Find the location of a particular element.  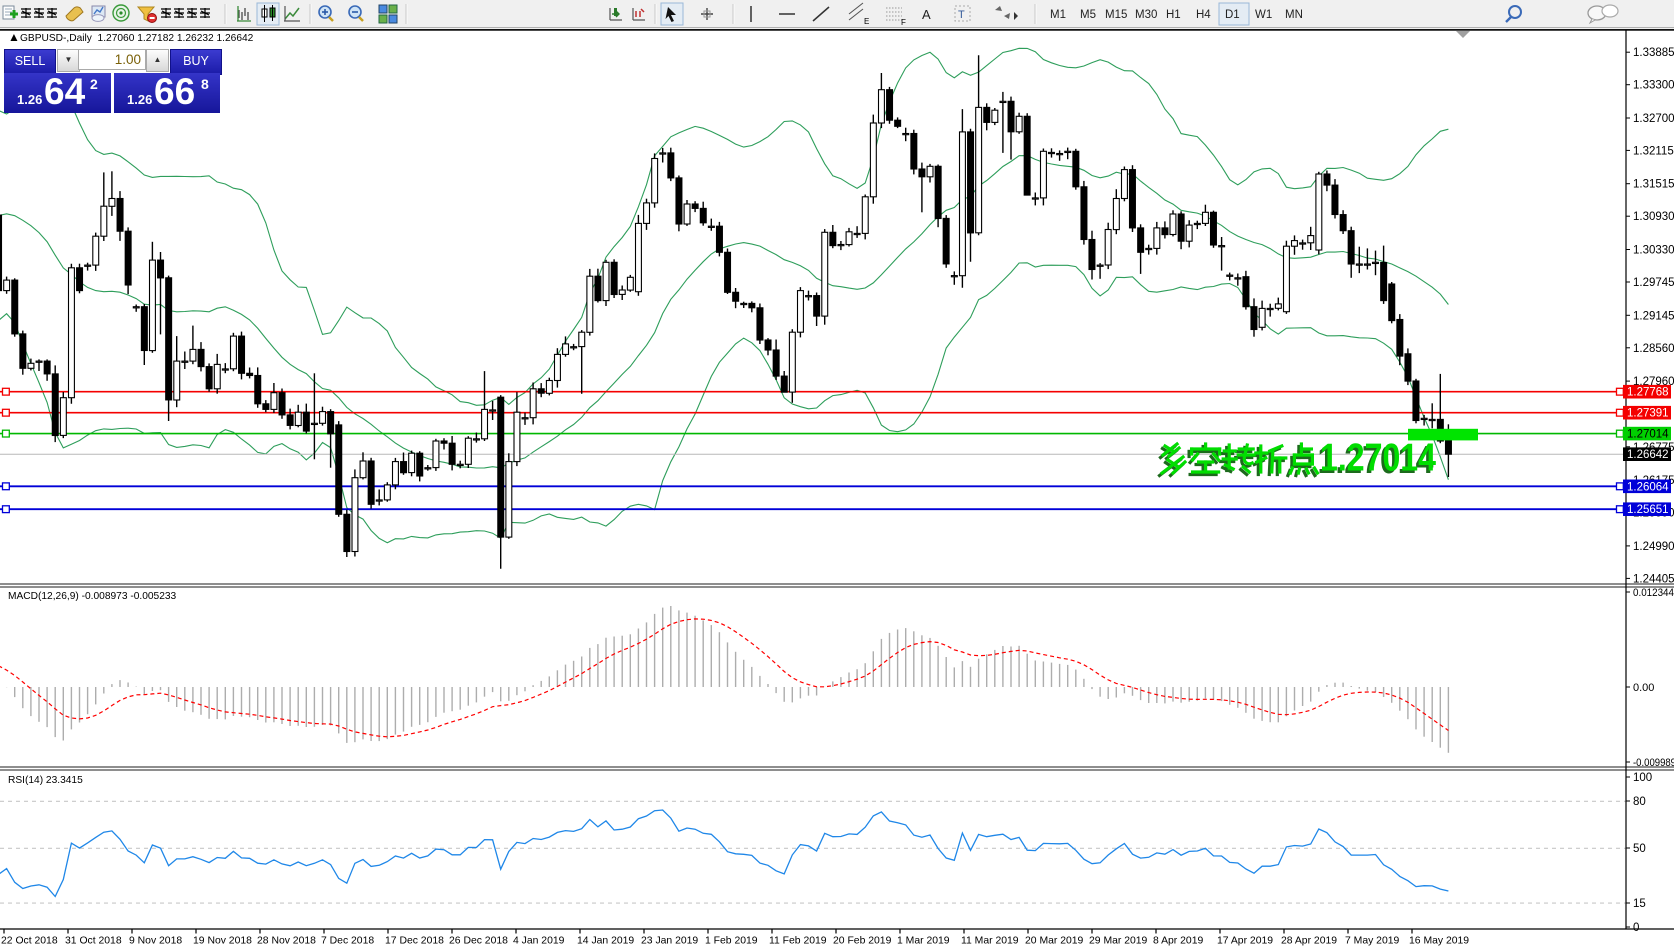

svg-text: RSI(14) 23.3415 is located at coordinates (45, 780).